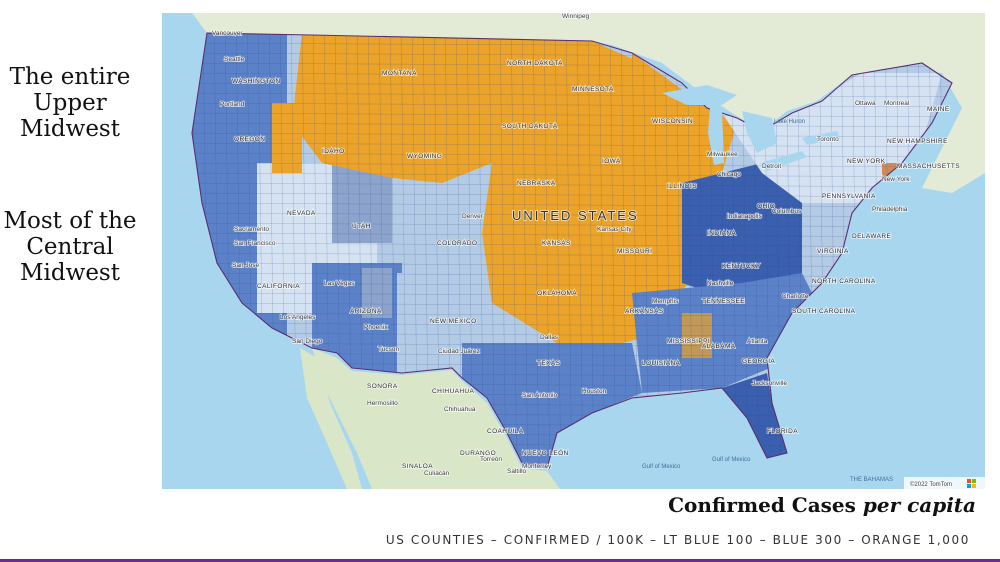  Describe the element at coordinates (844, 281) in the screenshot. I see `state-label: NORTH CAROLINA` at that location.